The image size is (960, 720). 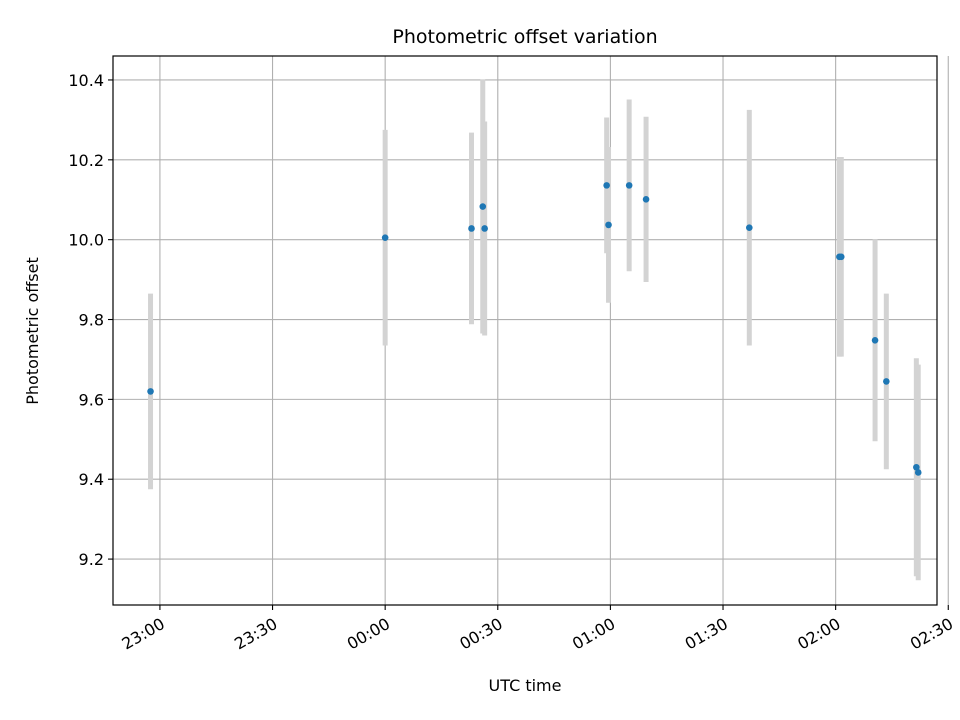 I want to click on y-tick-label: 9.4, so click(x=91, y=479).